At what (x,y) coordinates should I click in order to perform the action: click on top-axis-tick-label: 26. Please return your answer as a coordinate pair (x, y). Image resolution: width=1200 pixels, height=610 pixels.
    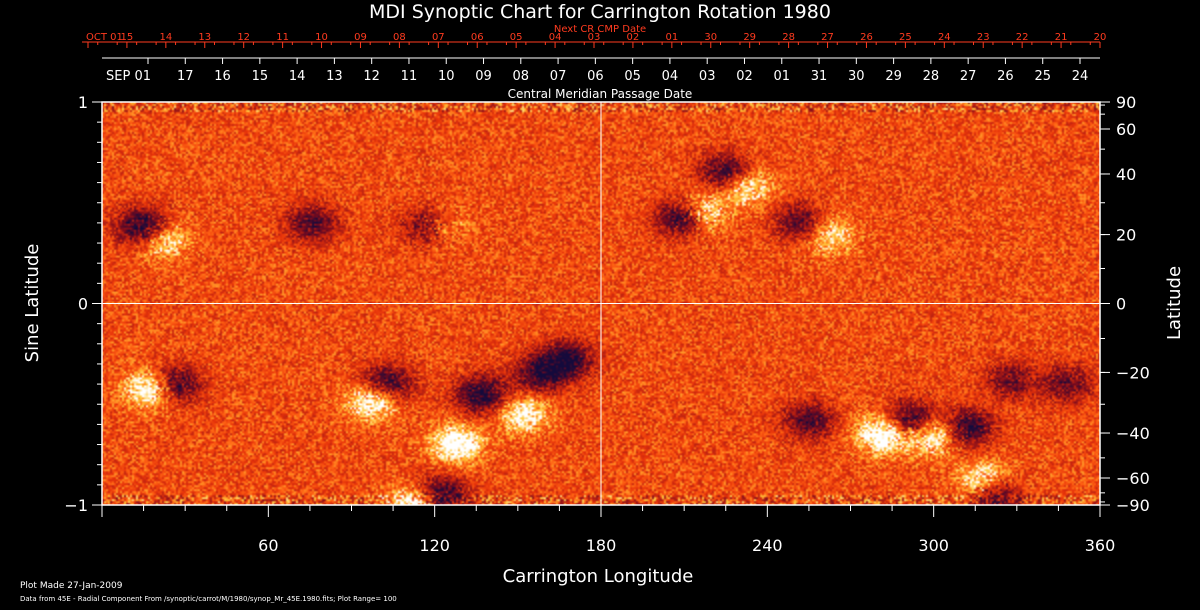
    Looking at the image, I should click on (866, 37).